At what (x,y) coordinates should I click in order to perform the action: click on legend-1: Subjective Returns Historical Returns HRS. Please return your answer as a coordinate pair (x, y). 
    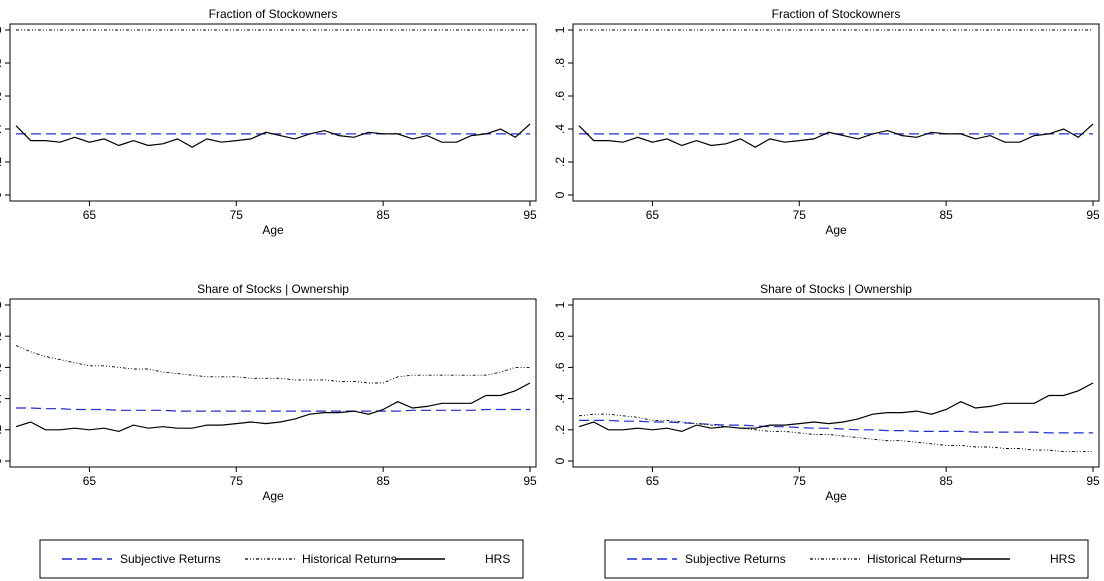
    Looking at the image, I should click on (281, 559).